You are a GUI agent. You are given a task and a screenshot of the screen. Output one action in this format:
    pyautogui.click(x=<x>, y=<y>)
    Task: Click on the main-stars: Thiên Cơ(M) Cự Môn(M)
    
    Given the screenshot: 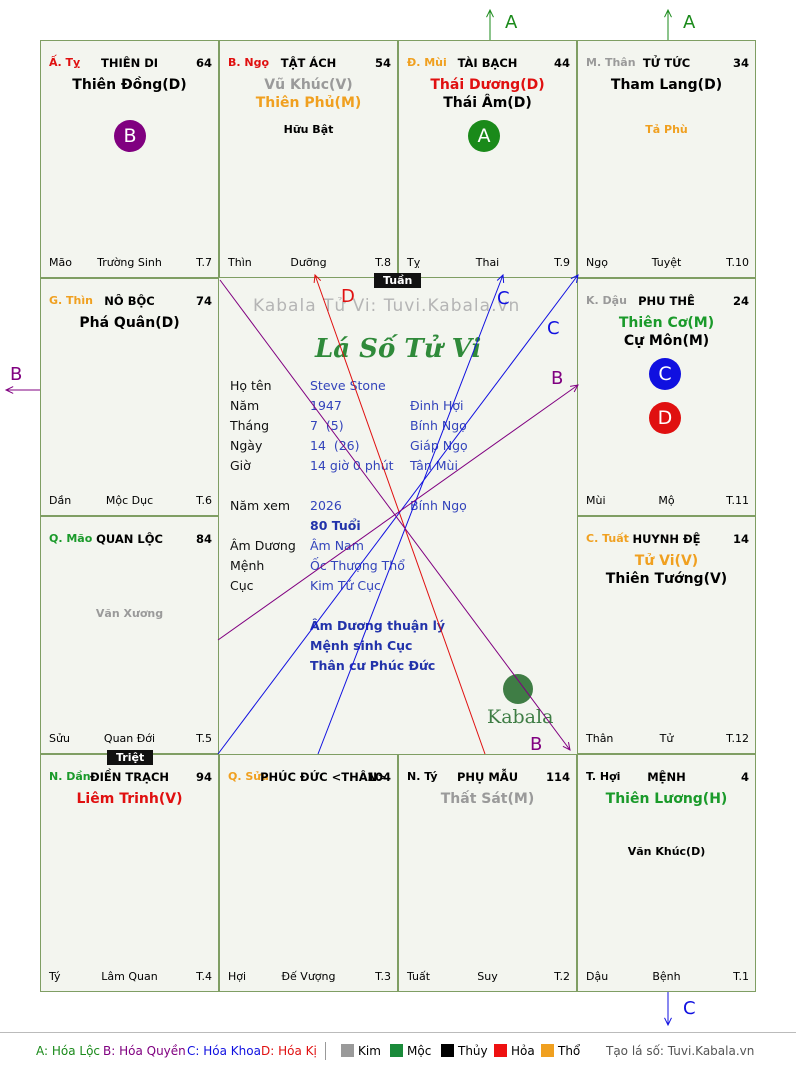 What is the action you would take?
    pyautogui.click(x=666, y=332)
    